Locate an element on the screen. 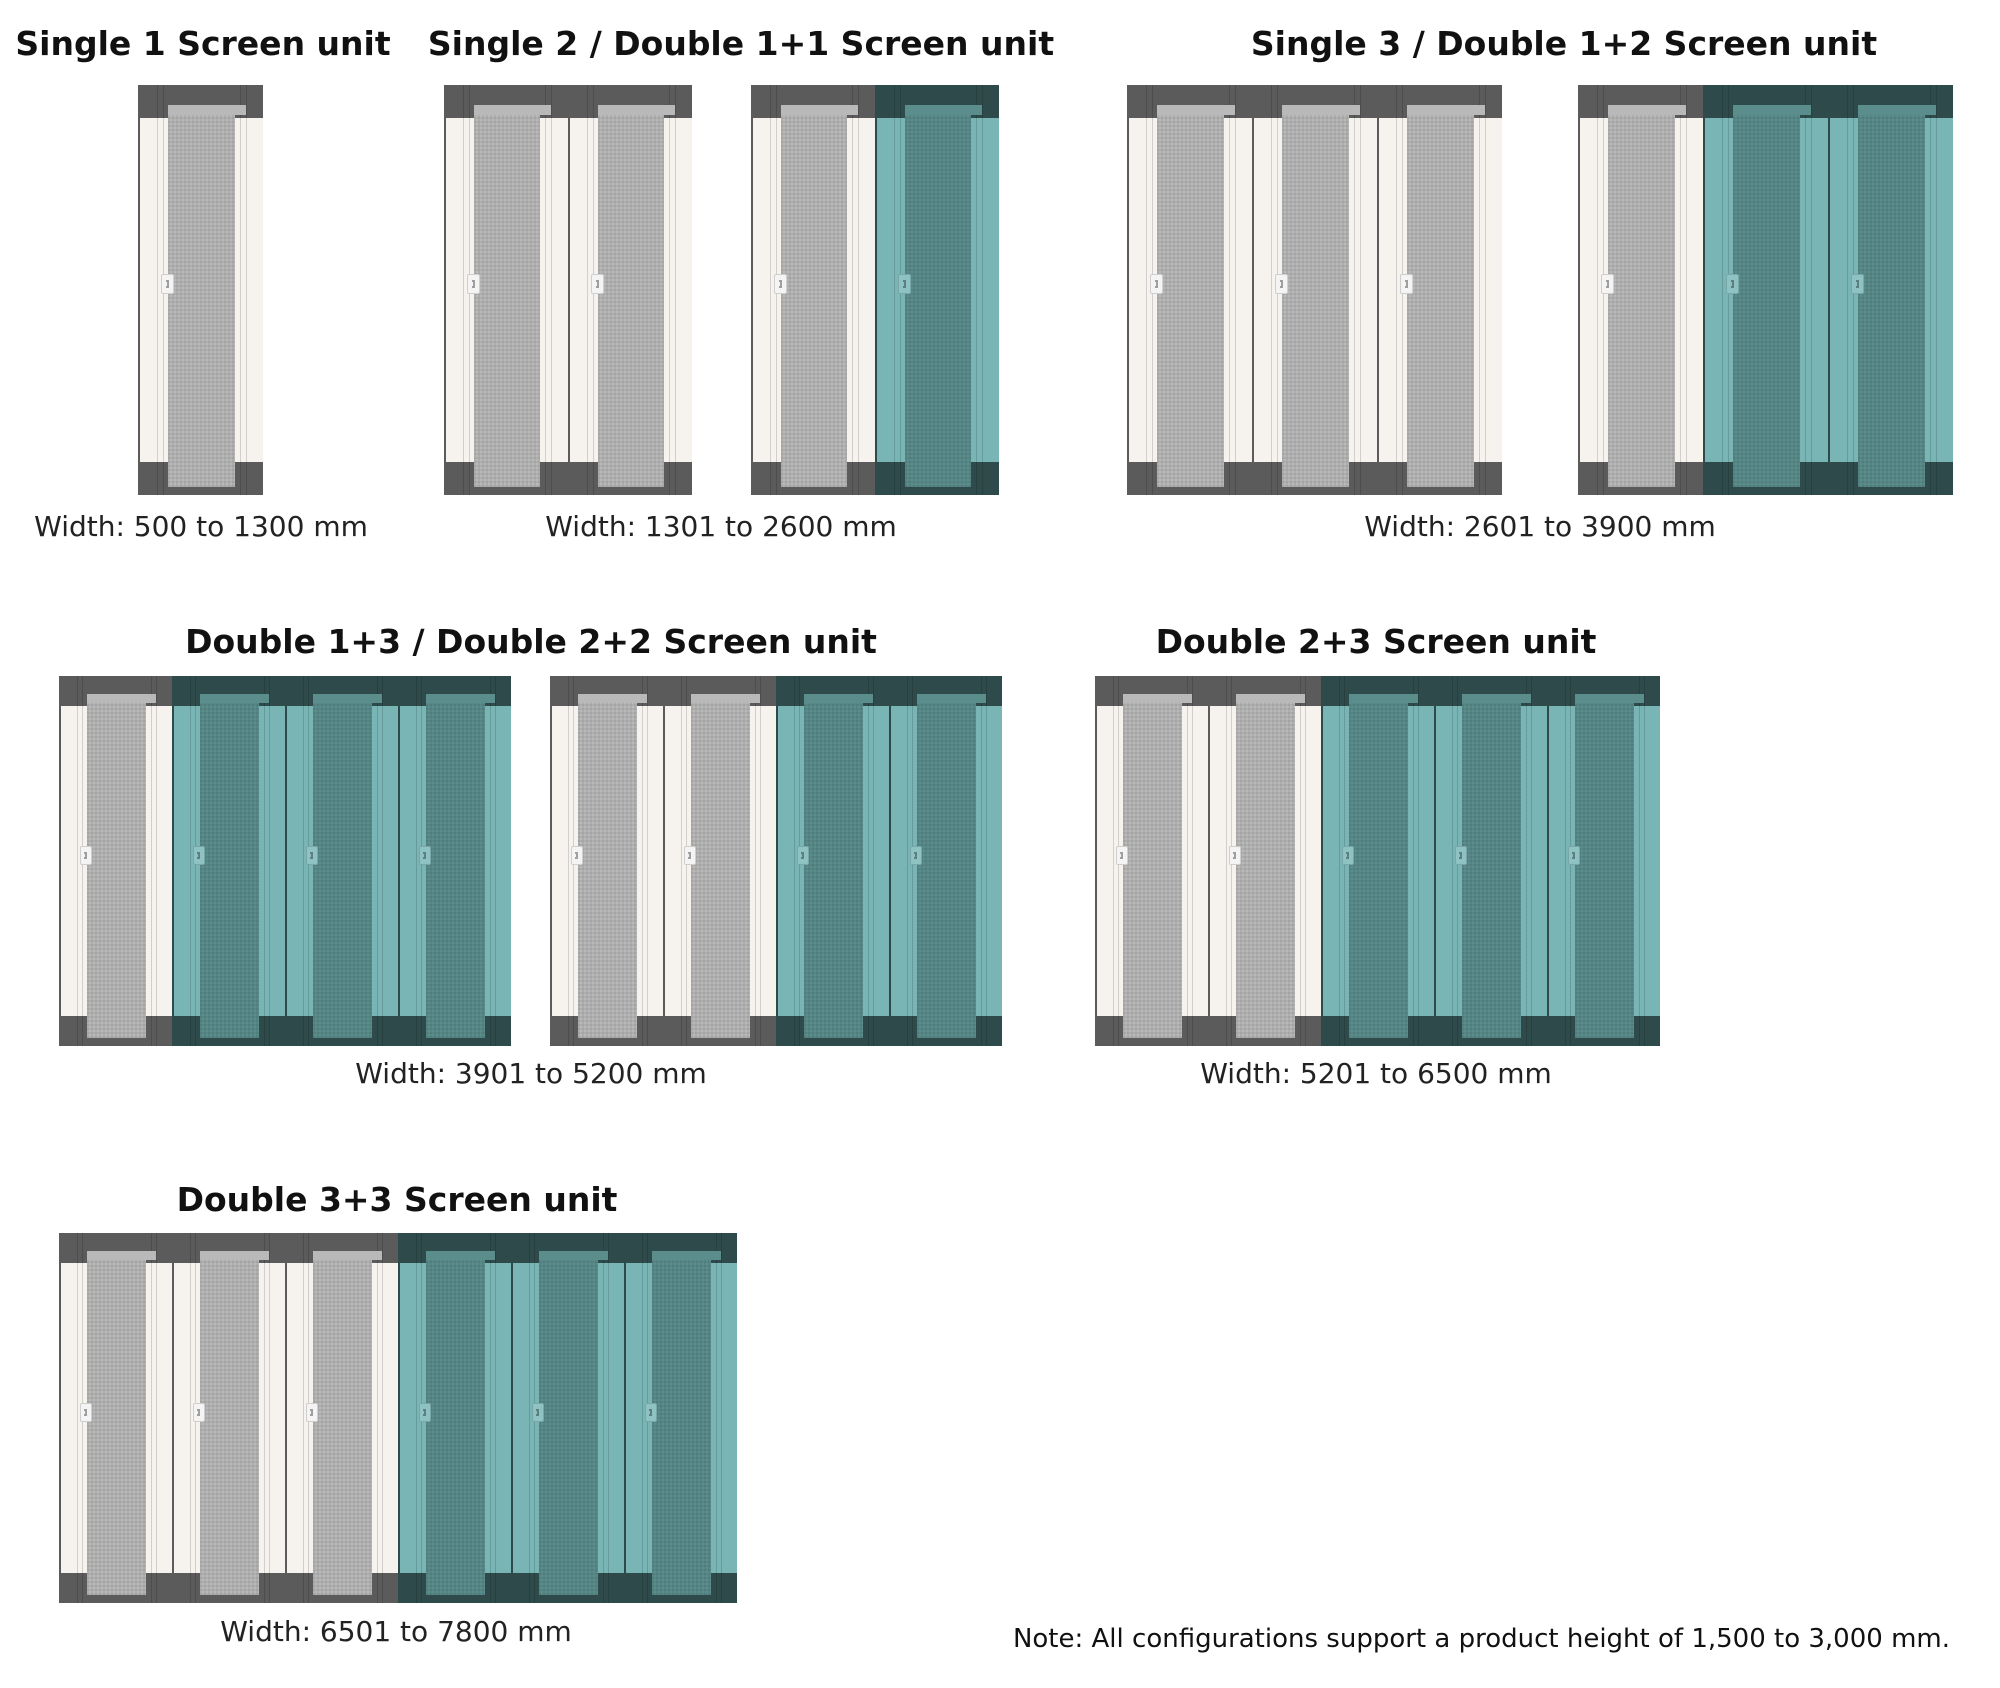 The image size is (2000, 1688). width-range-label: Width: 500 to 1300 mm is located at coordinates (201, 526).